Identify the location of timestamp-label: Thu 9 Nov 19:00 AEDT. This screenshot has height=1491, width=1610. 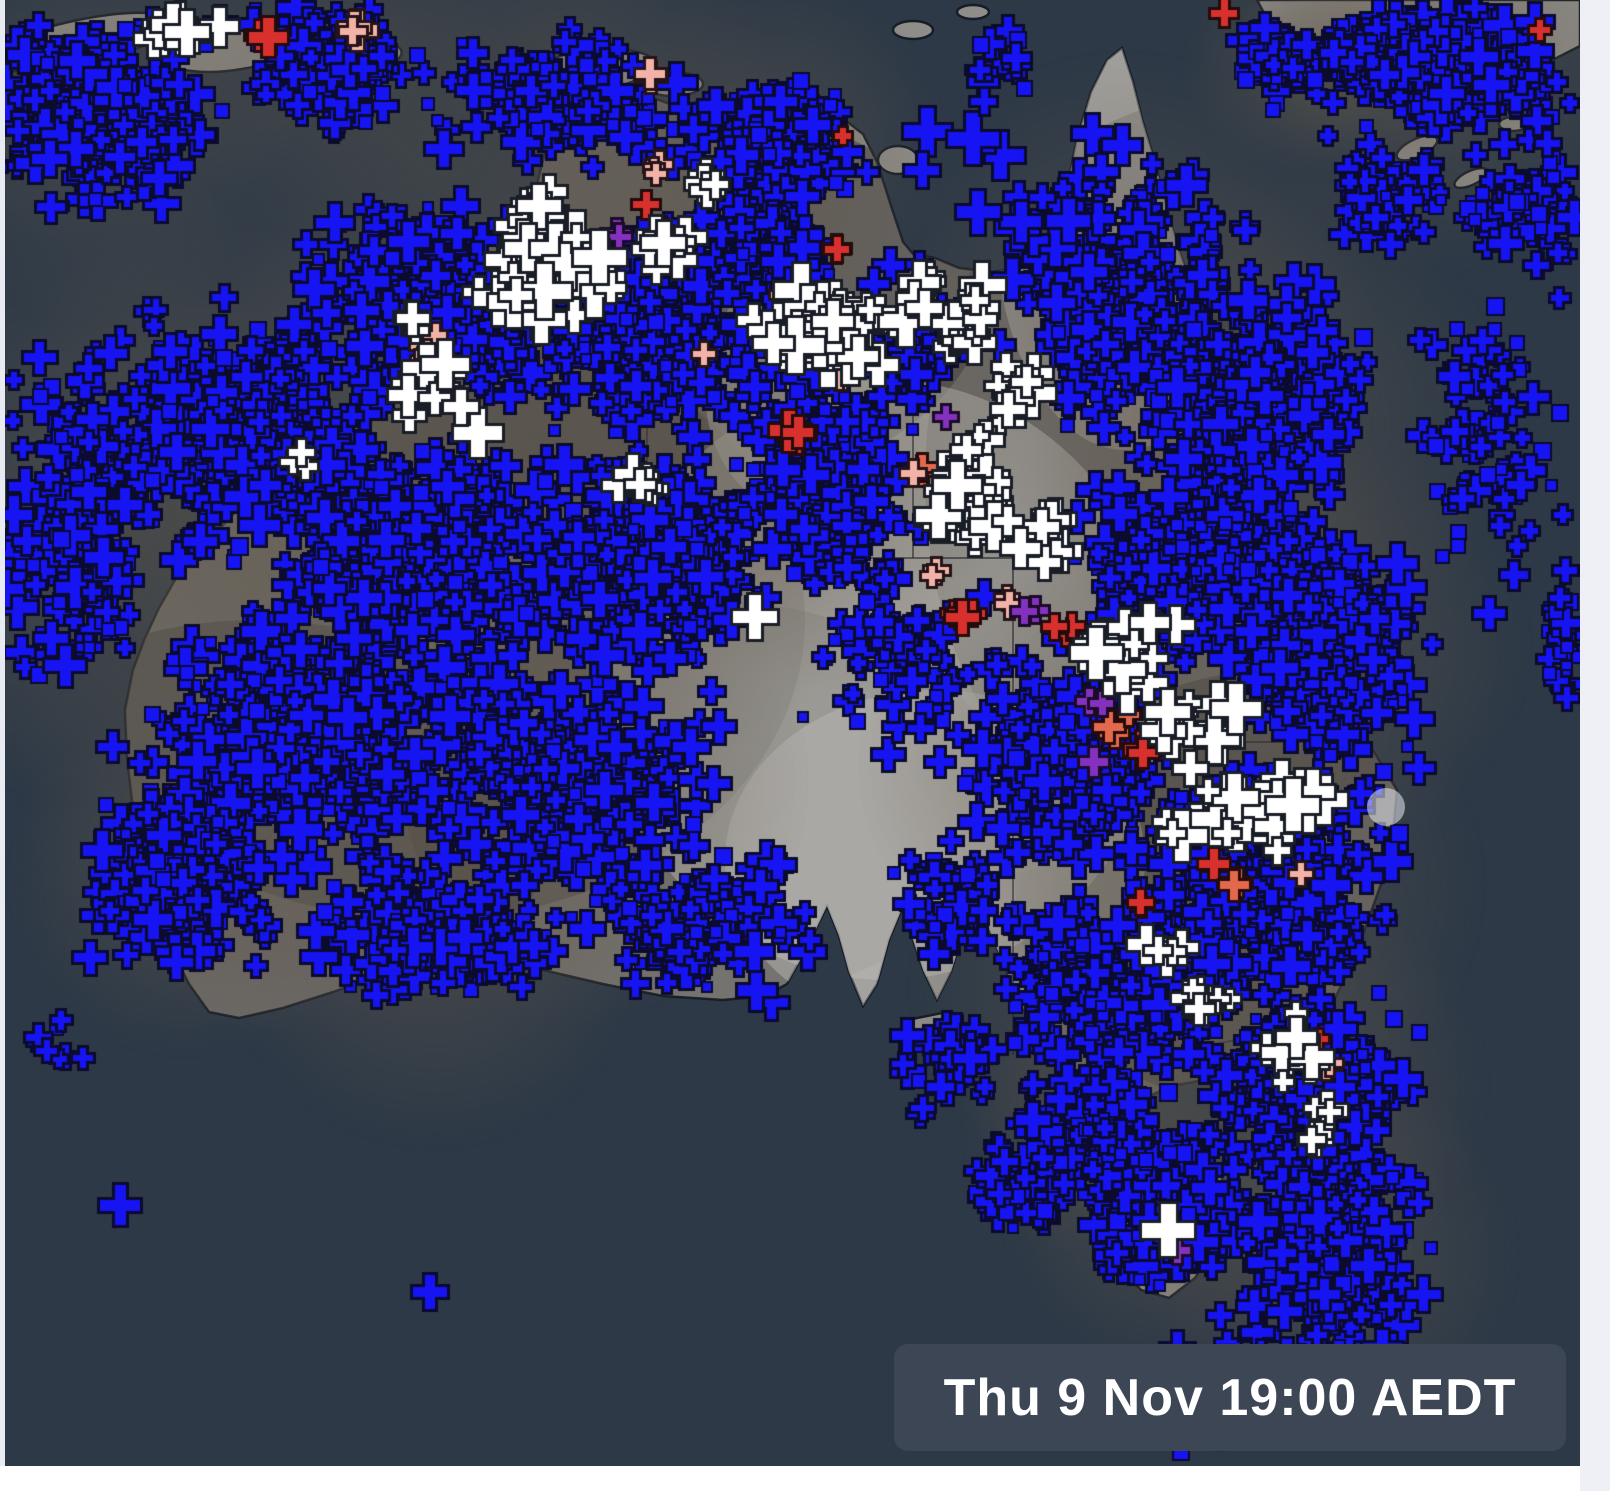
(1230, 1397).